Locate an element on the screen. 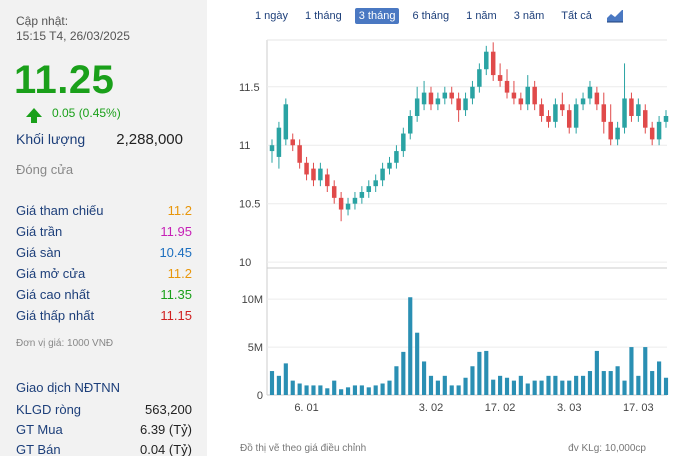 The width and height of the screenshot is (674, 456). up-arrow-icon is located at coordinates (34, 115).